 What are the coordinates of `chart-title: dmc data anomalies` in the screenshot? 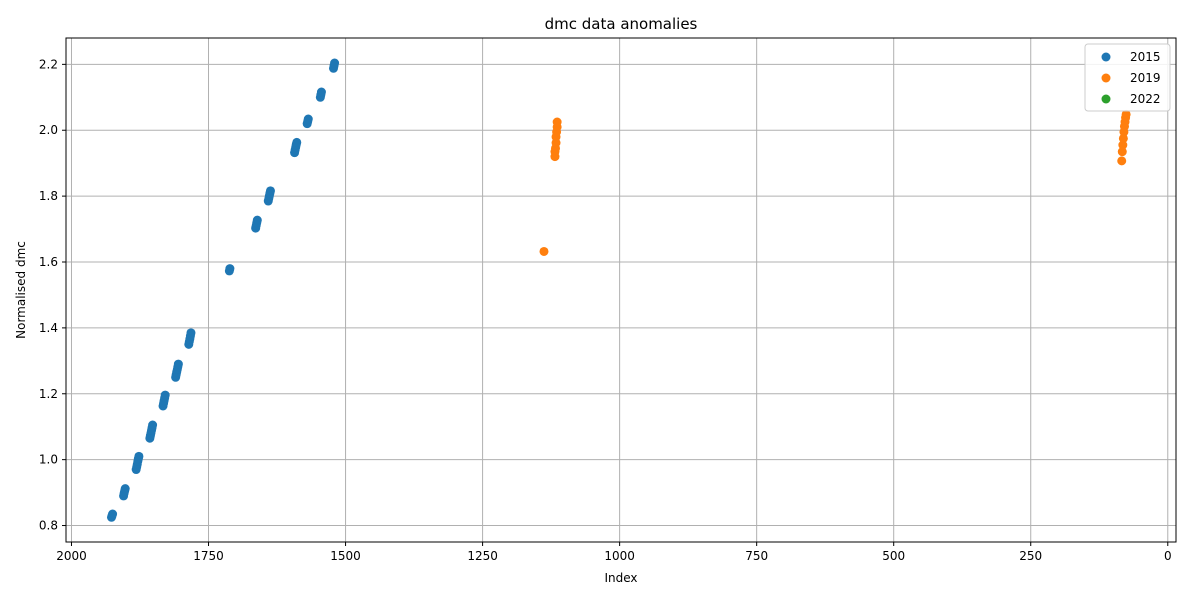 It's located at (621, 24).